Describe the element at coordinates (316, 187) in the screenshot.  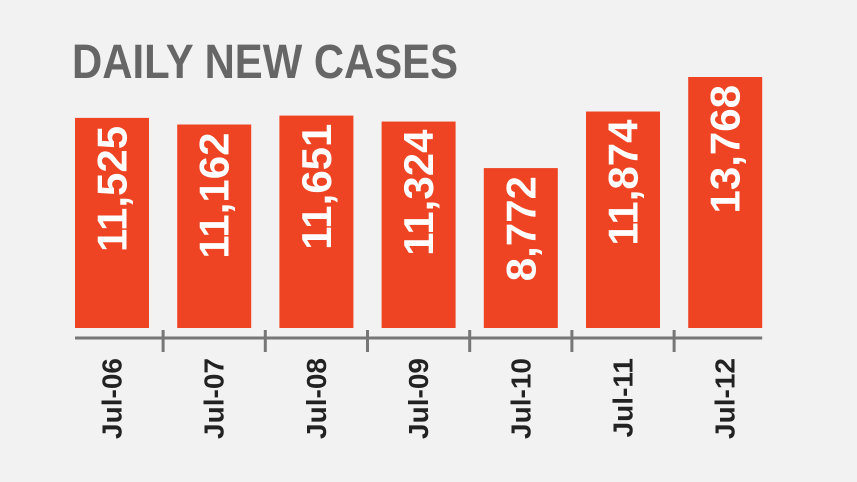
I see `value-label: 11,651` at that location.